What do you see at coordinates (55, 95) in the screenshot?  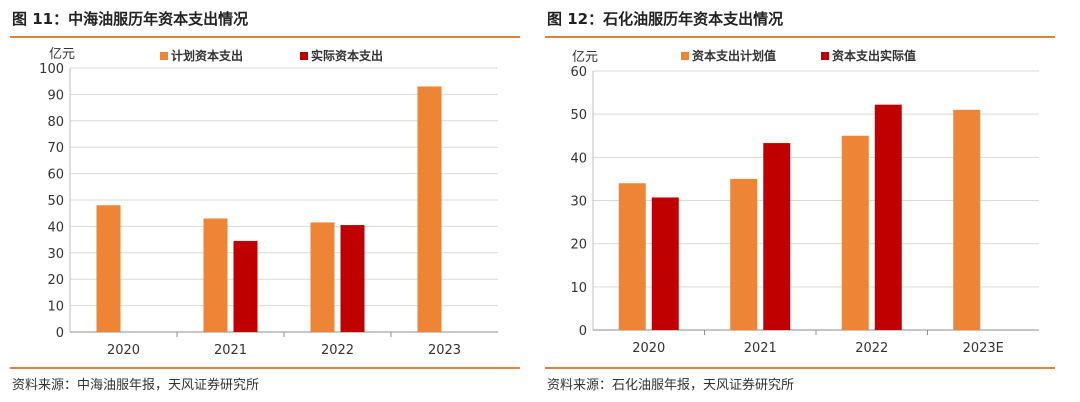 I see `y-tick-label: 90` at bounding box center [55, 95].